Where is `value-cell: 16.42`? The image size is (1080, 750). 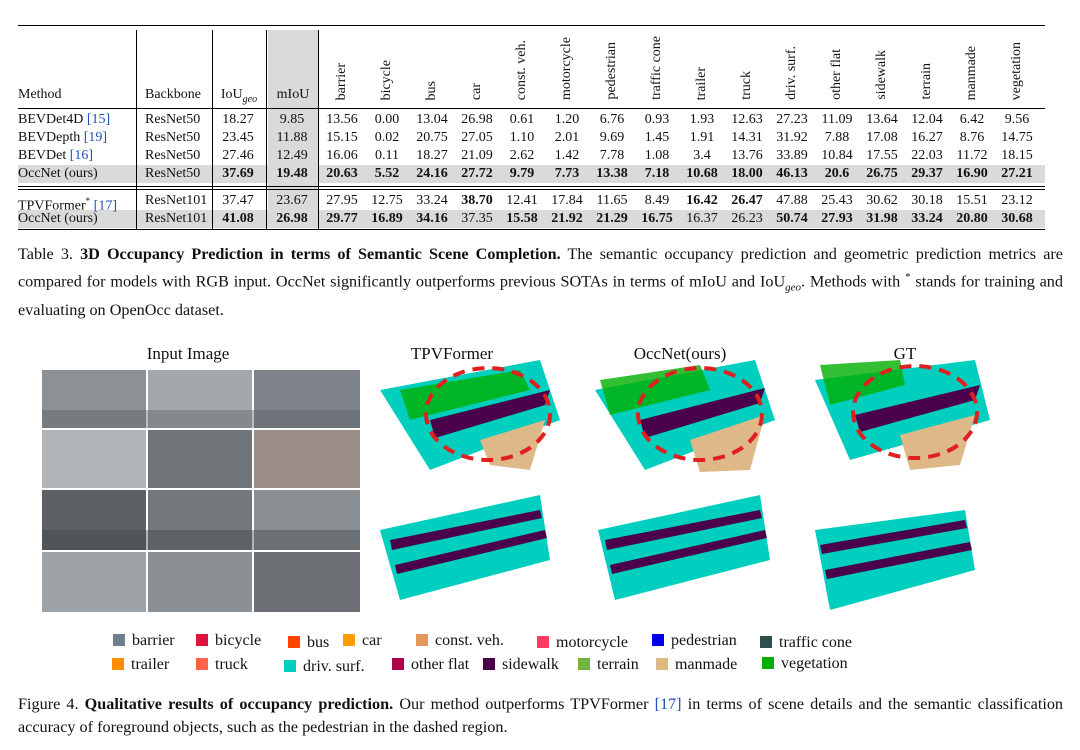
value-cell: 16.42 is located at coordinates (702, 200).